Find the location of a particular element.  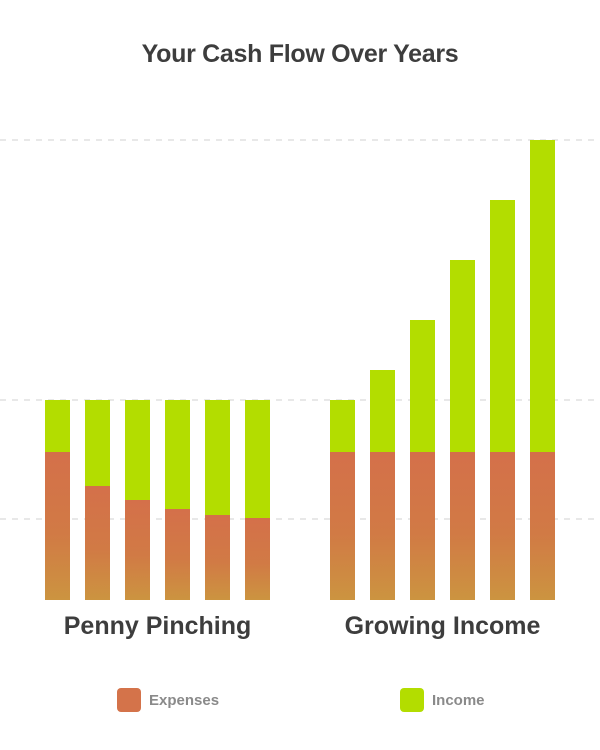

legend-item-expenses: Expenses is located at coordinates (168, 700).